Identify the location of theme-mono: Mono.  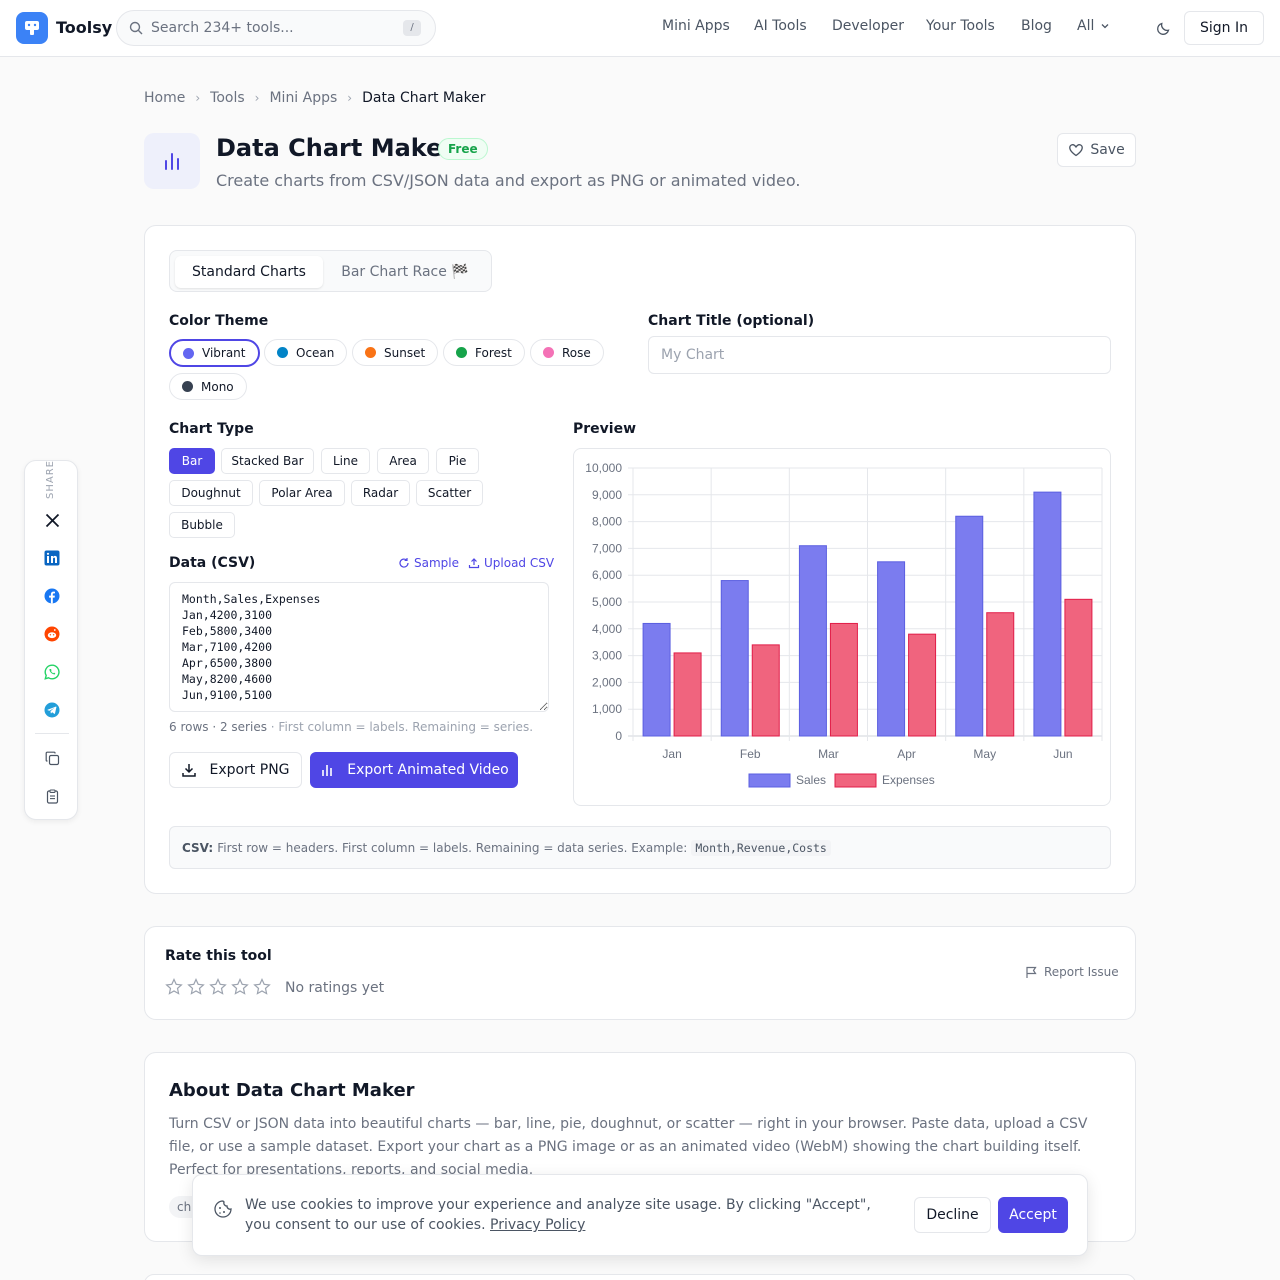
(208, 386).